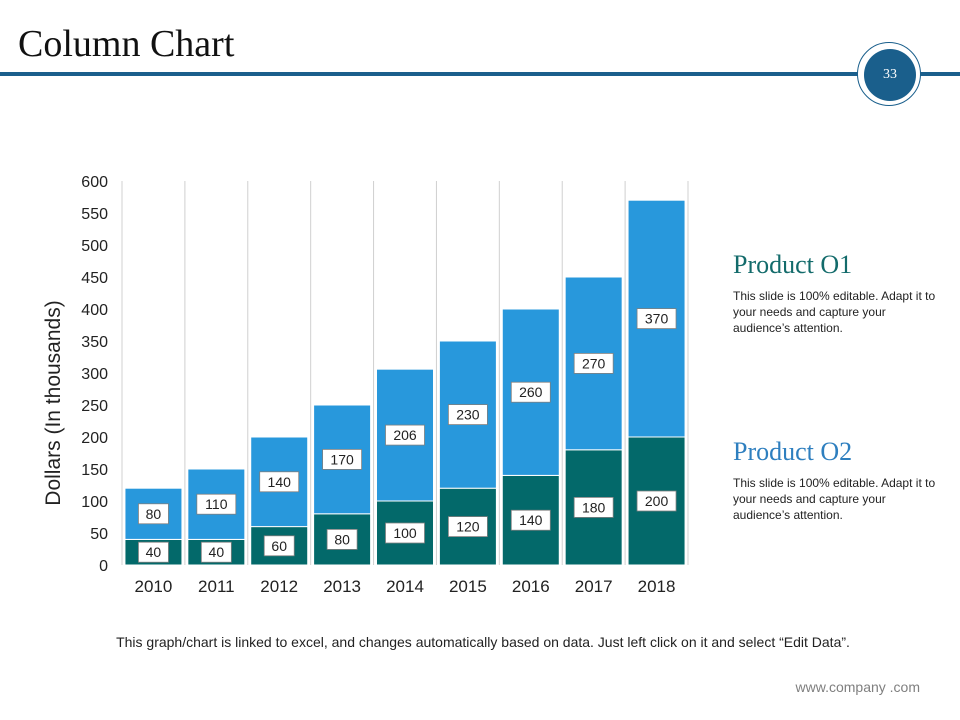 The image size is (960, 720). I want to click on y-tick-label: 0, so click(103, 566).